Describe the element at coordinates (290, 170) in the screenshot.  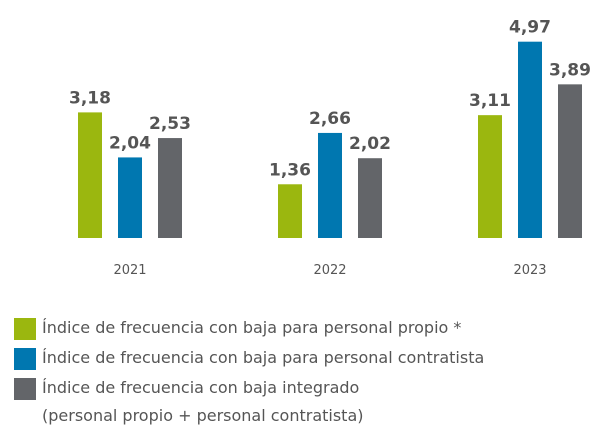
I see `value-label: 1,36` at that location.